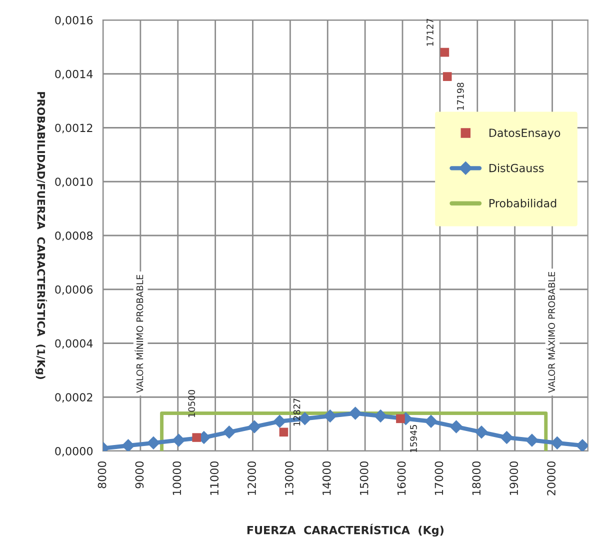 The width and height of the screenshot is (589, 542). Describe the element at coordinates (102, 474) in the screenshot. I see `x-tick-label: 8000` at that location.